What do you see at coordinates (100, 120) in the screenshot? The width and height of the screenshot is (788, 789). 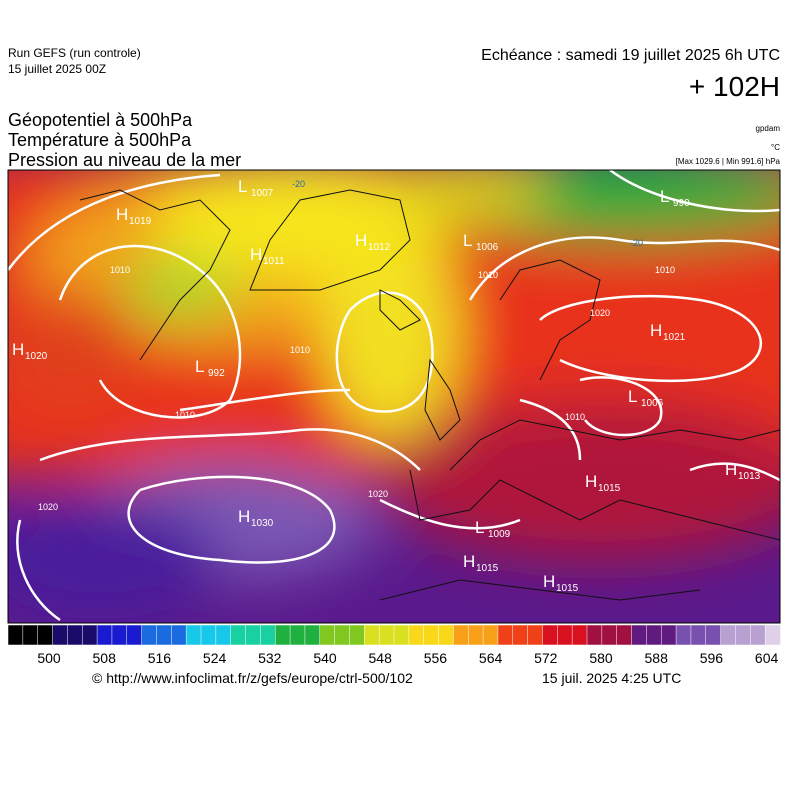 I see `field-name: Géopotentiel à 500hPa` at bounding box center [100, 120].